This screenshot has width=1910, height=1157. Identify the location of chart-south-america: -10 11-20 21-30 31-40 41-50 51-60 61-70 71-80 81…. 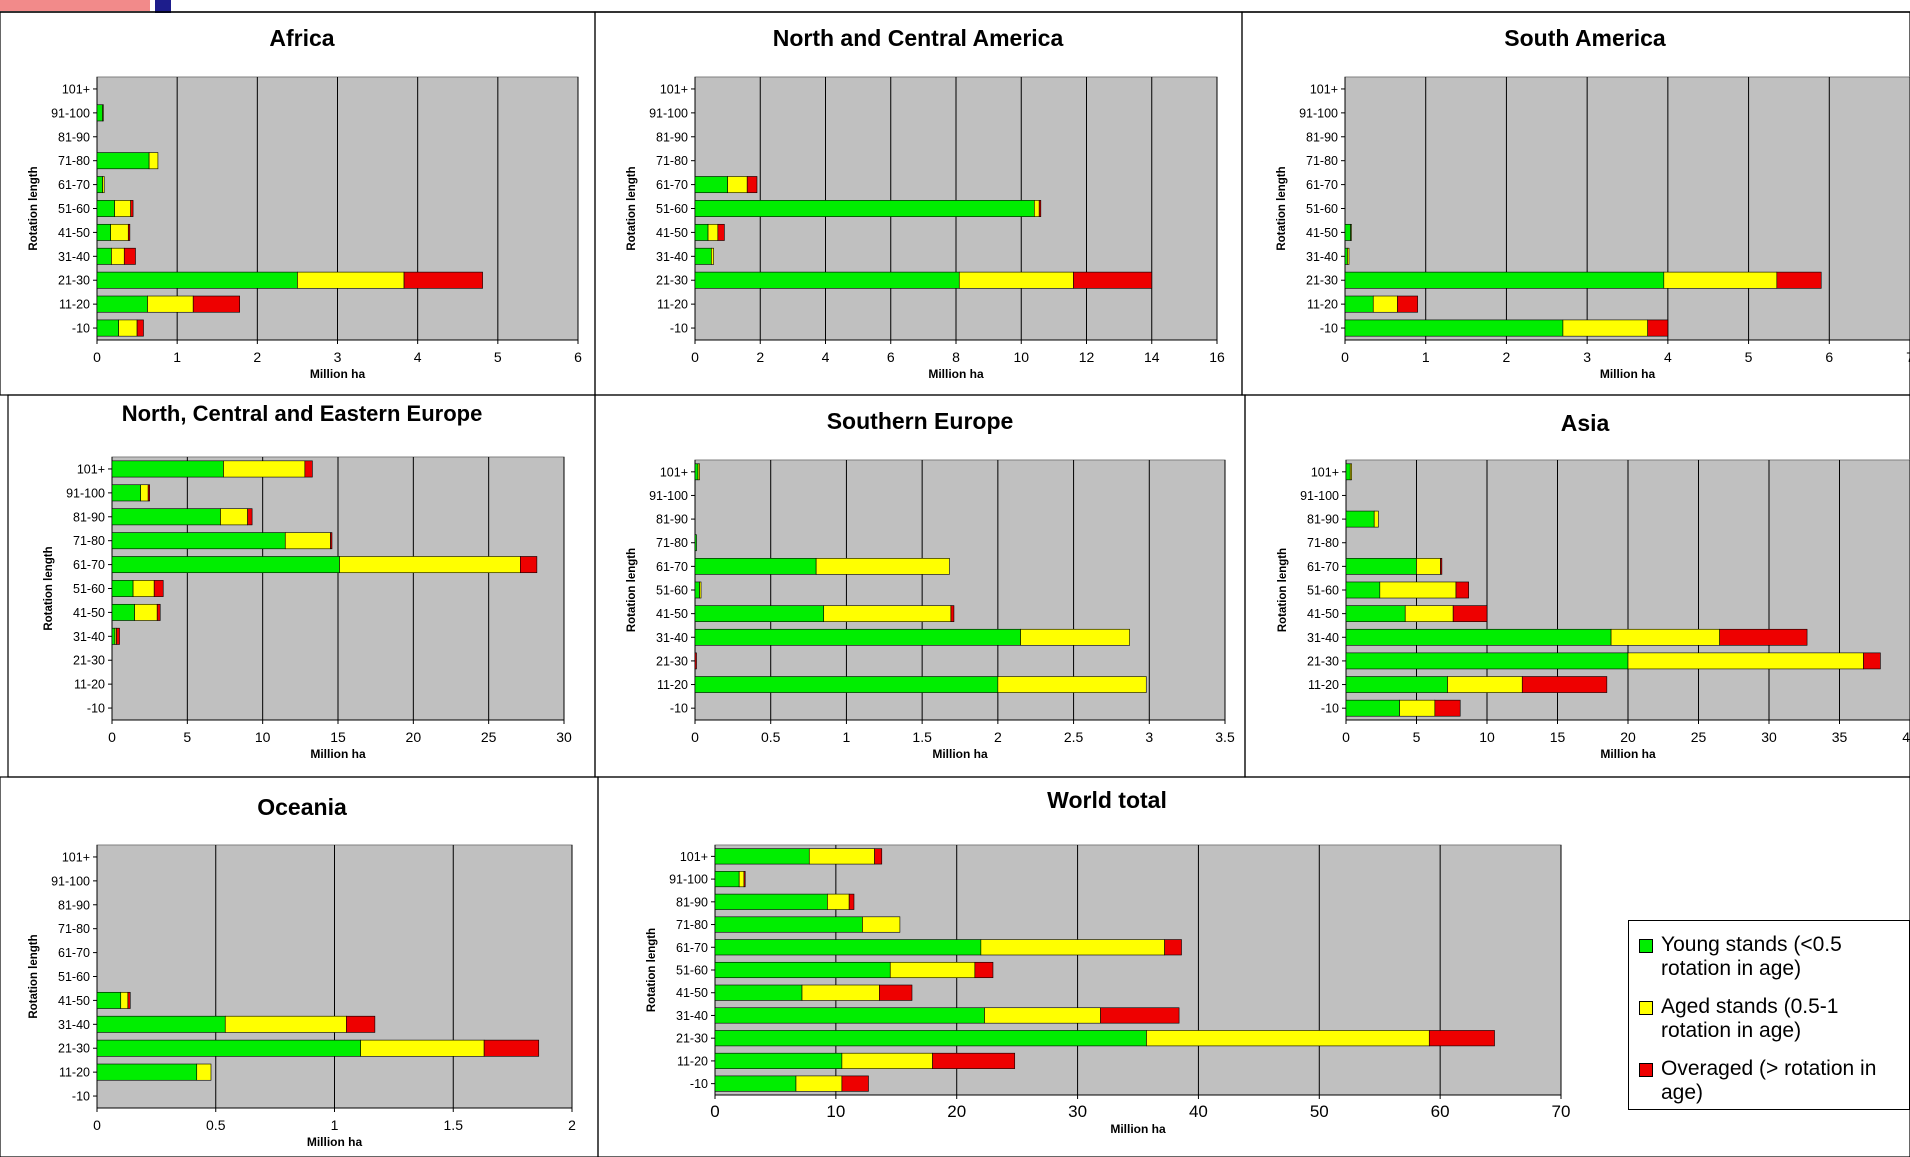
(1593, 203).